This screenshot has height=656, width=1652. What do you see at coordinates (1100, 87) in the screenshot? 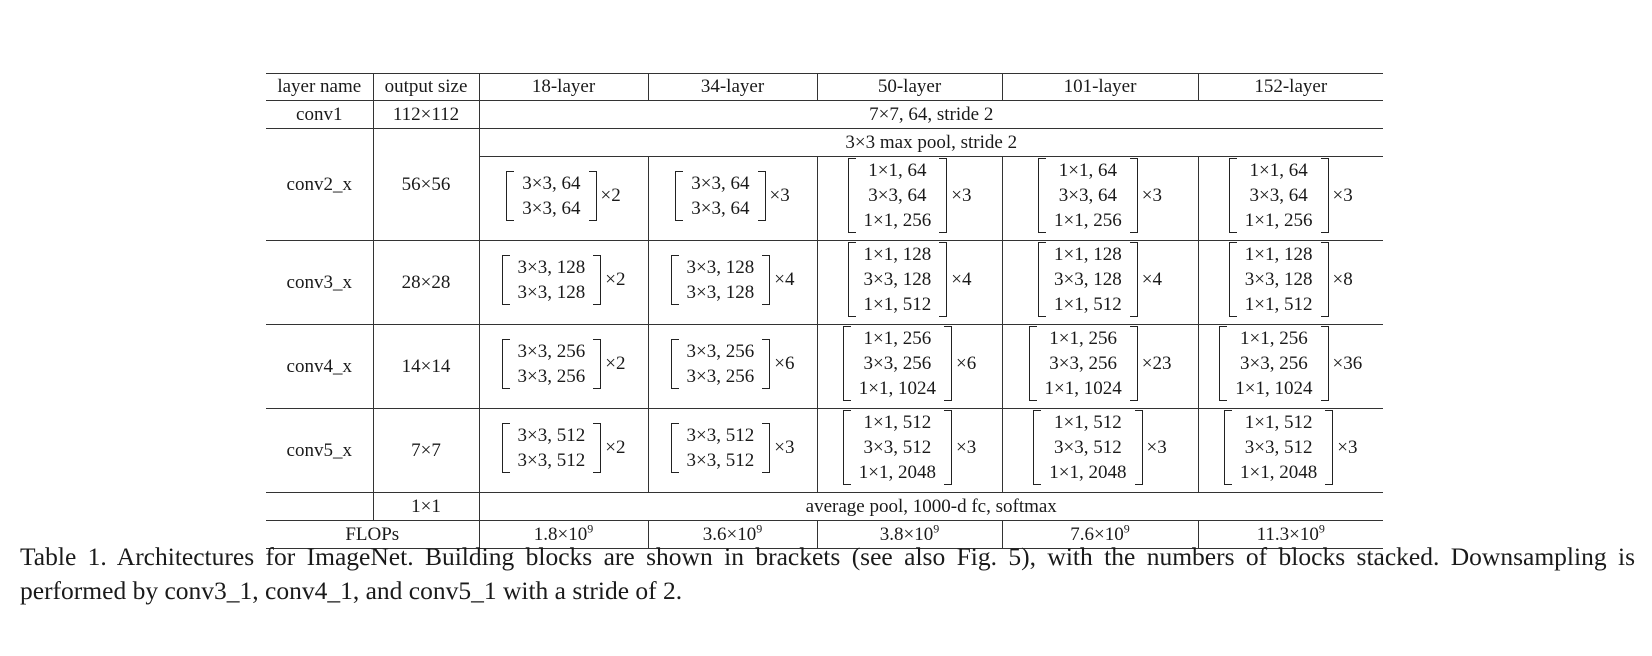
I see `header-101-layer: 101-layer` at bounding box center [1100, 87].